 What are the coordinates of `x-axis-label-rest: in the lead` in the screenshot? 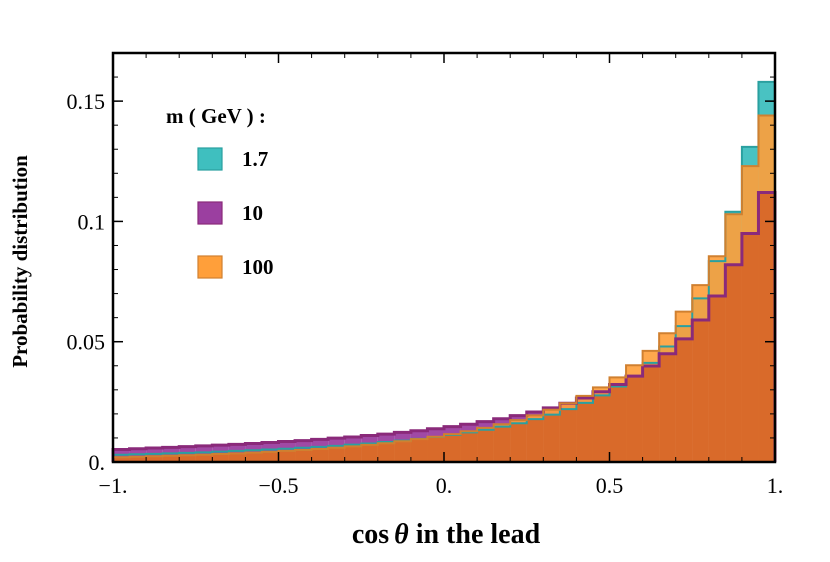 It's located at (475, 534).